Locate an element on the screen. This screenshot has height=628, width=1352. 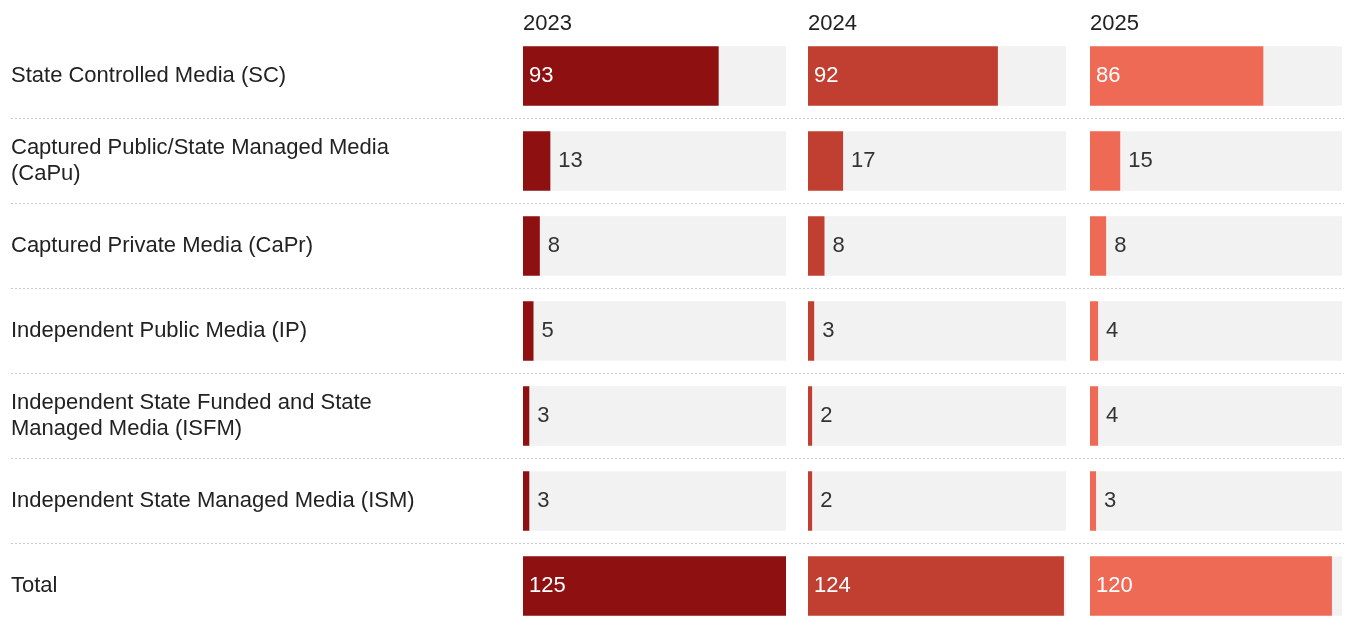
chart-title: 2024 is located at coordinates (832, 22).